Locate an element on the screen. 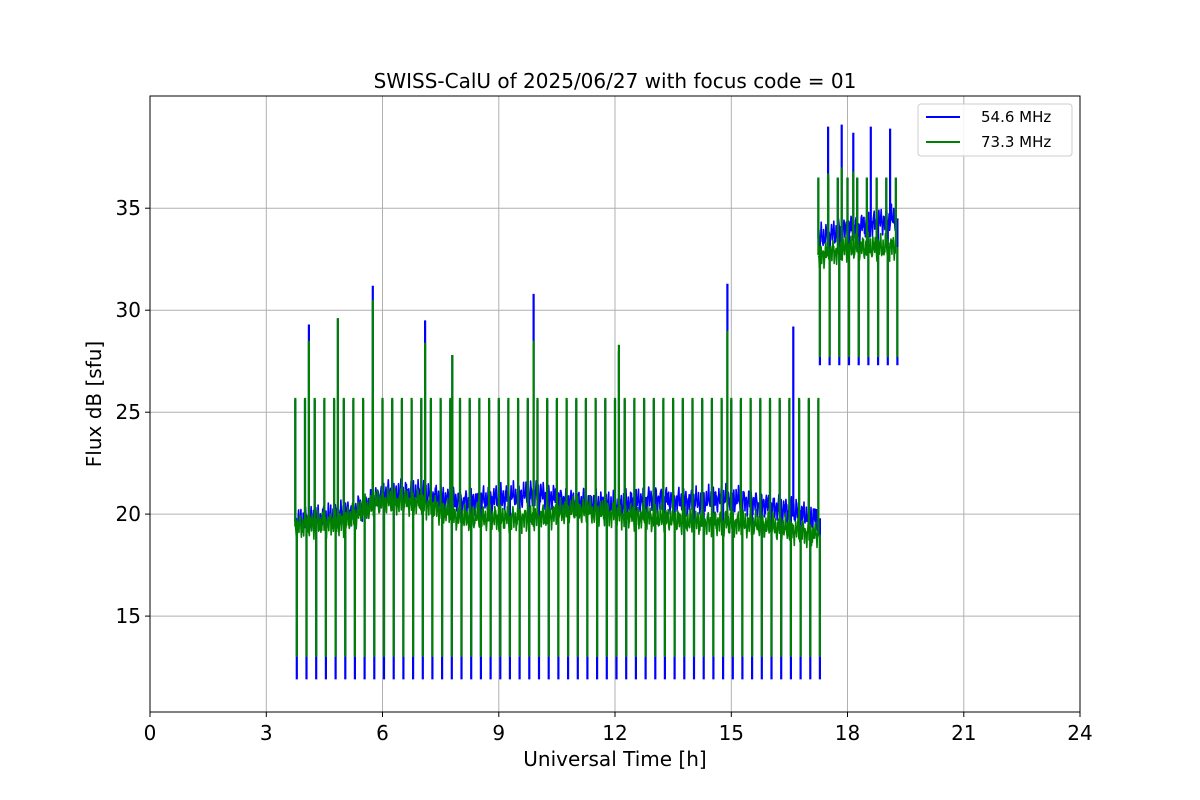 Image resolution: width=1200 pixels, height=800 pixels. x-axis: 0 3 6 9 12 15 18 21 24 is located at coordinates (618, 728).